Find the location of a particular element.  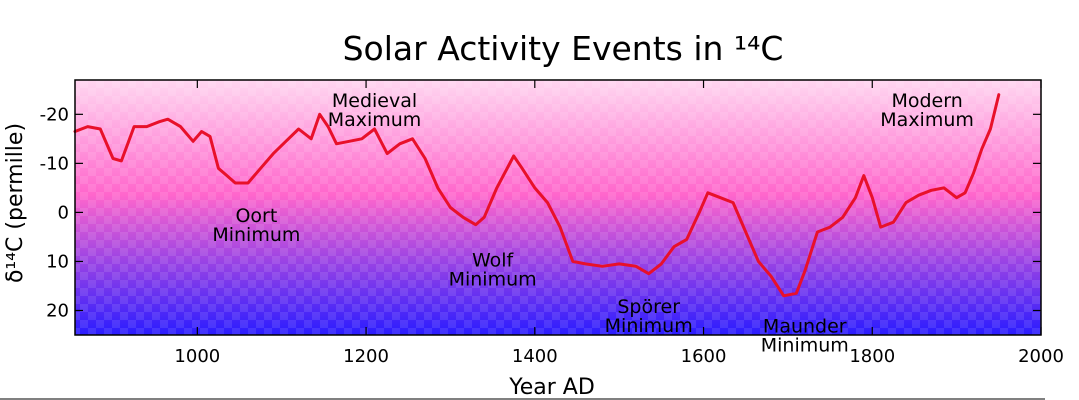

x-tick-label: 1600 is located at coordinates (704, 356).